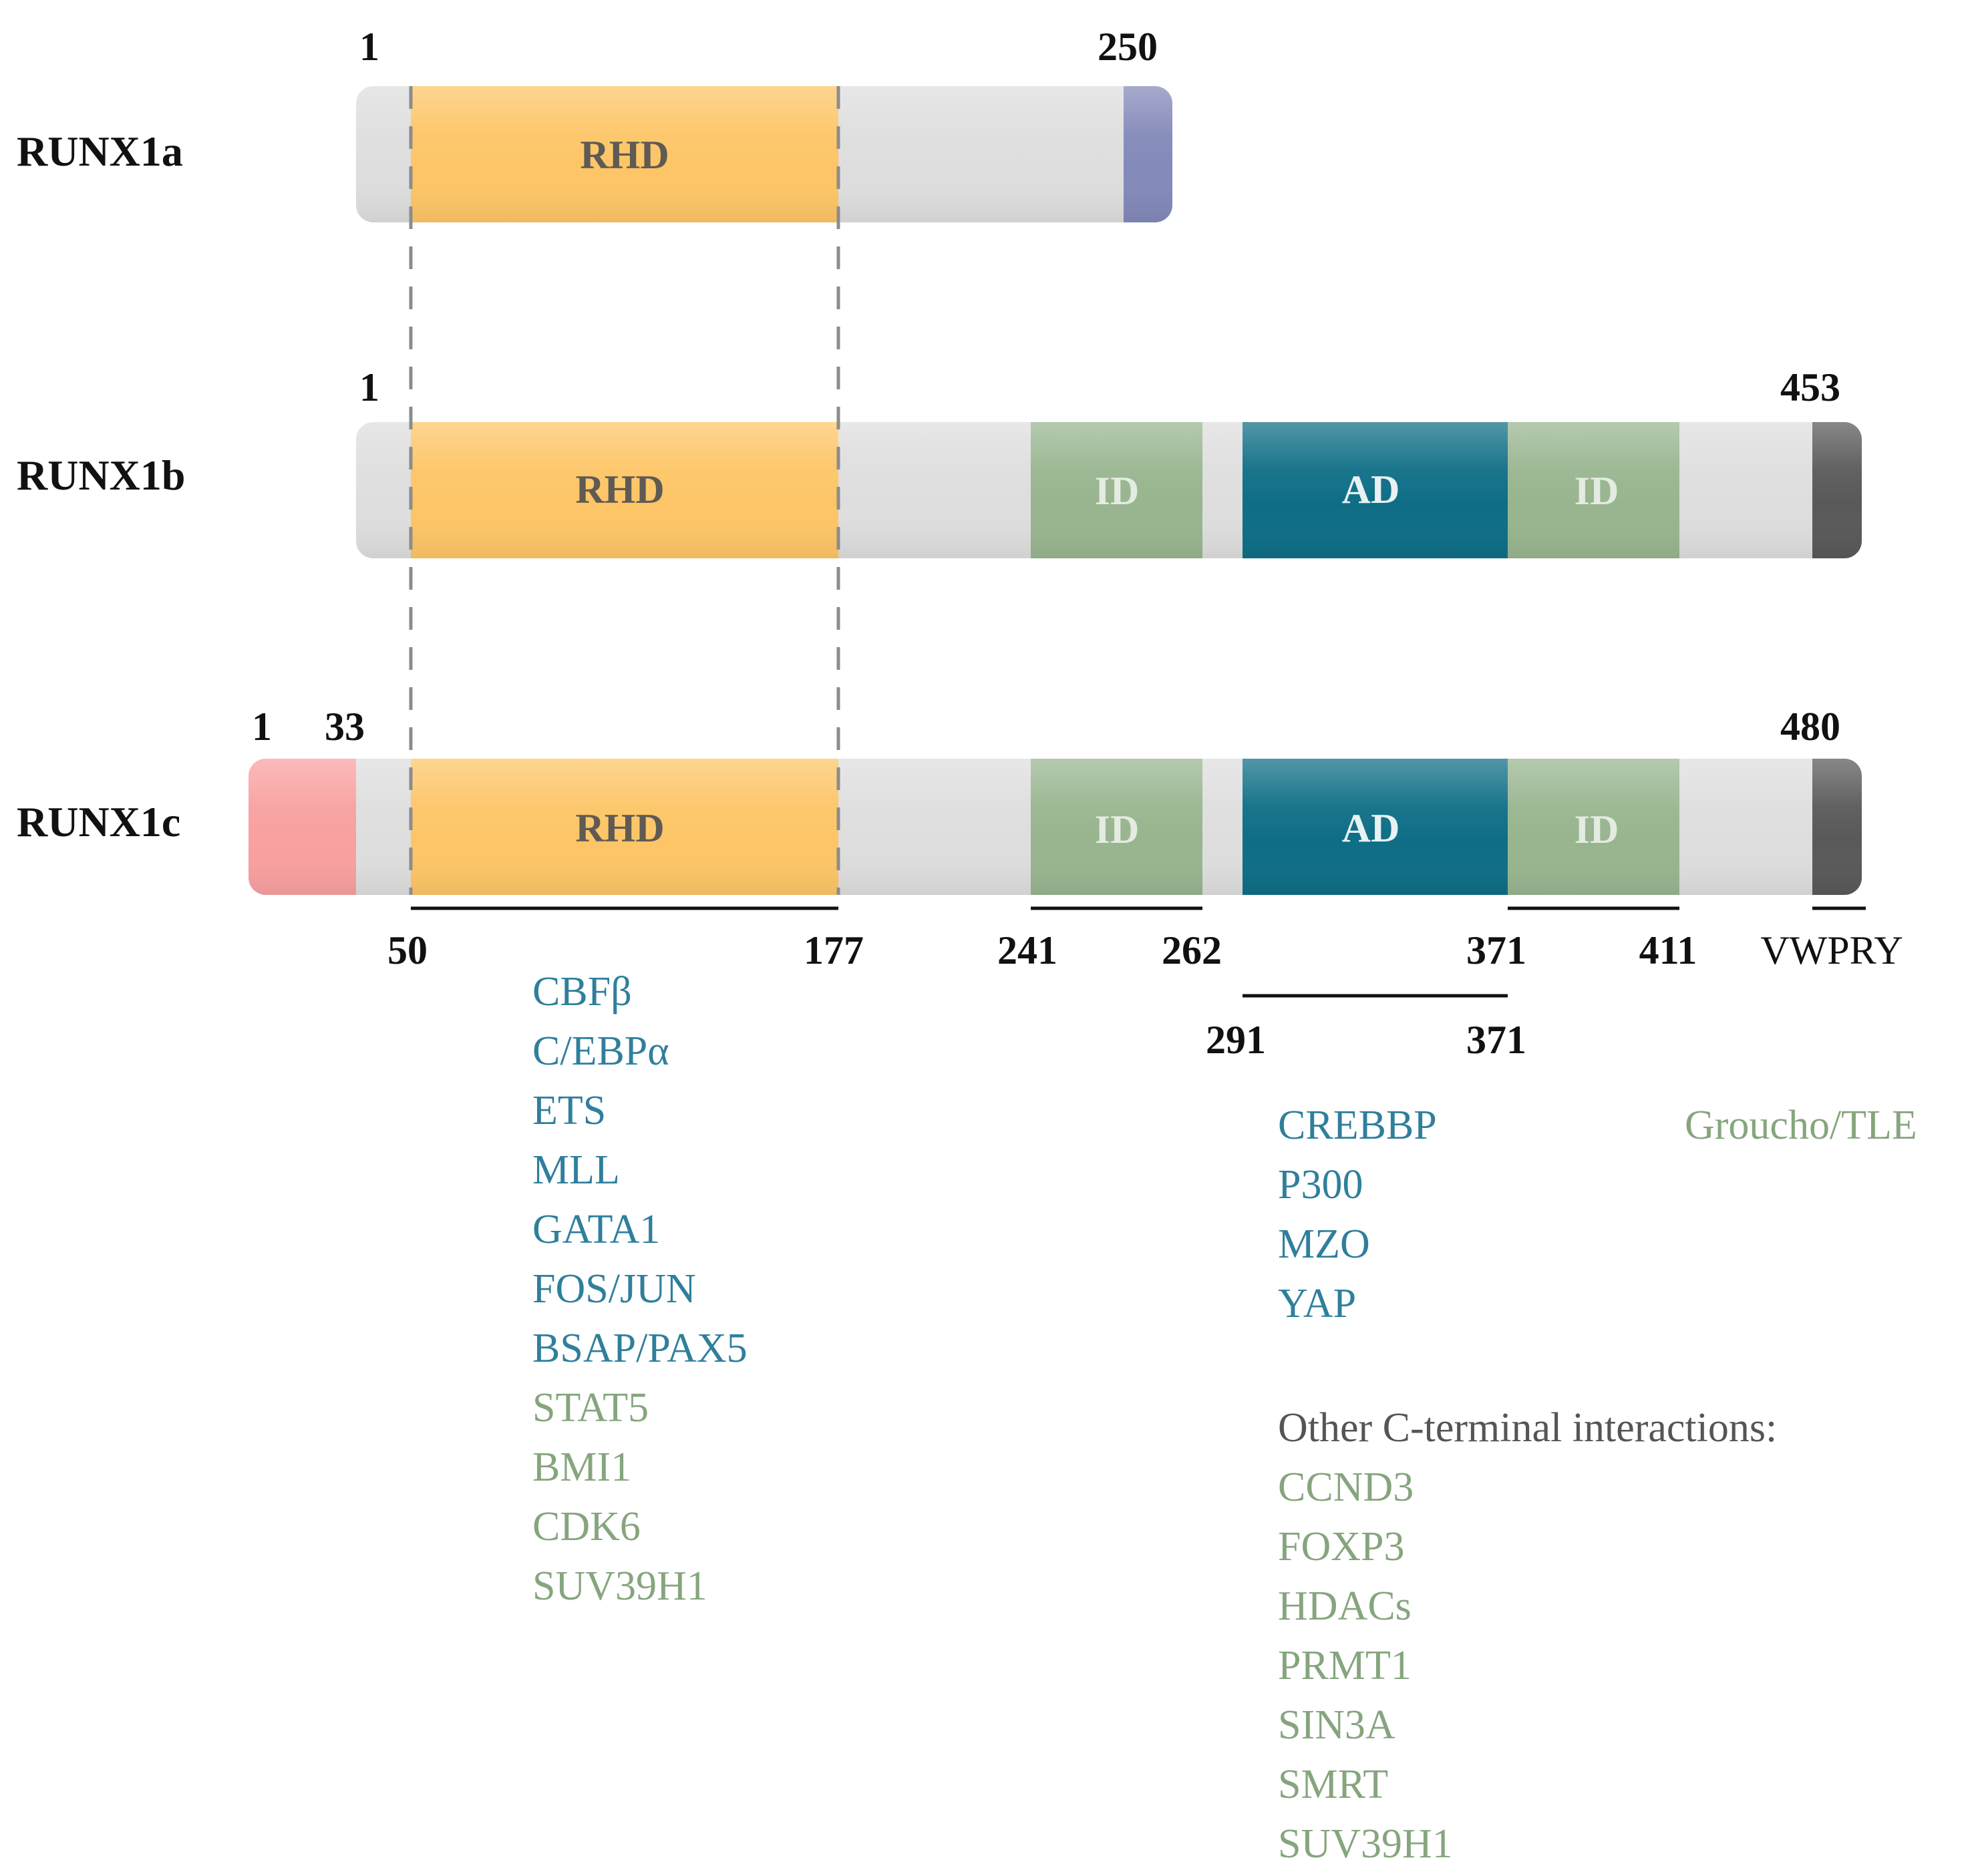 This screenshot has height=1876, width=1976. Describe the element at coordinates (408, 950) in the screenshot. I see `region-label-rhd-start: 50` at that location.